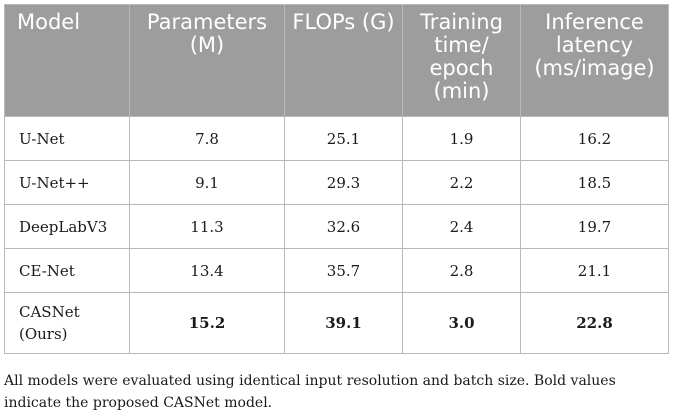 The height and width of the screenshot is (420, 673). Describe the element at coordinates (594, 138) in the screenshot. I see `latency-value: 16.2` at that location.